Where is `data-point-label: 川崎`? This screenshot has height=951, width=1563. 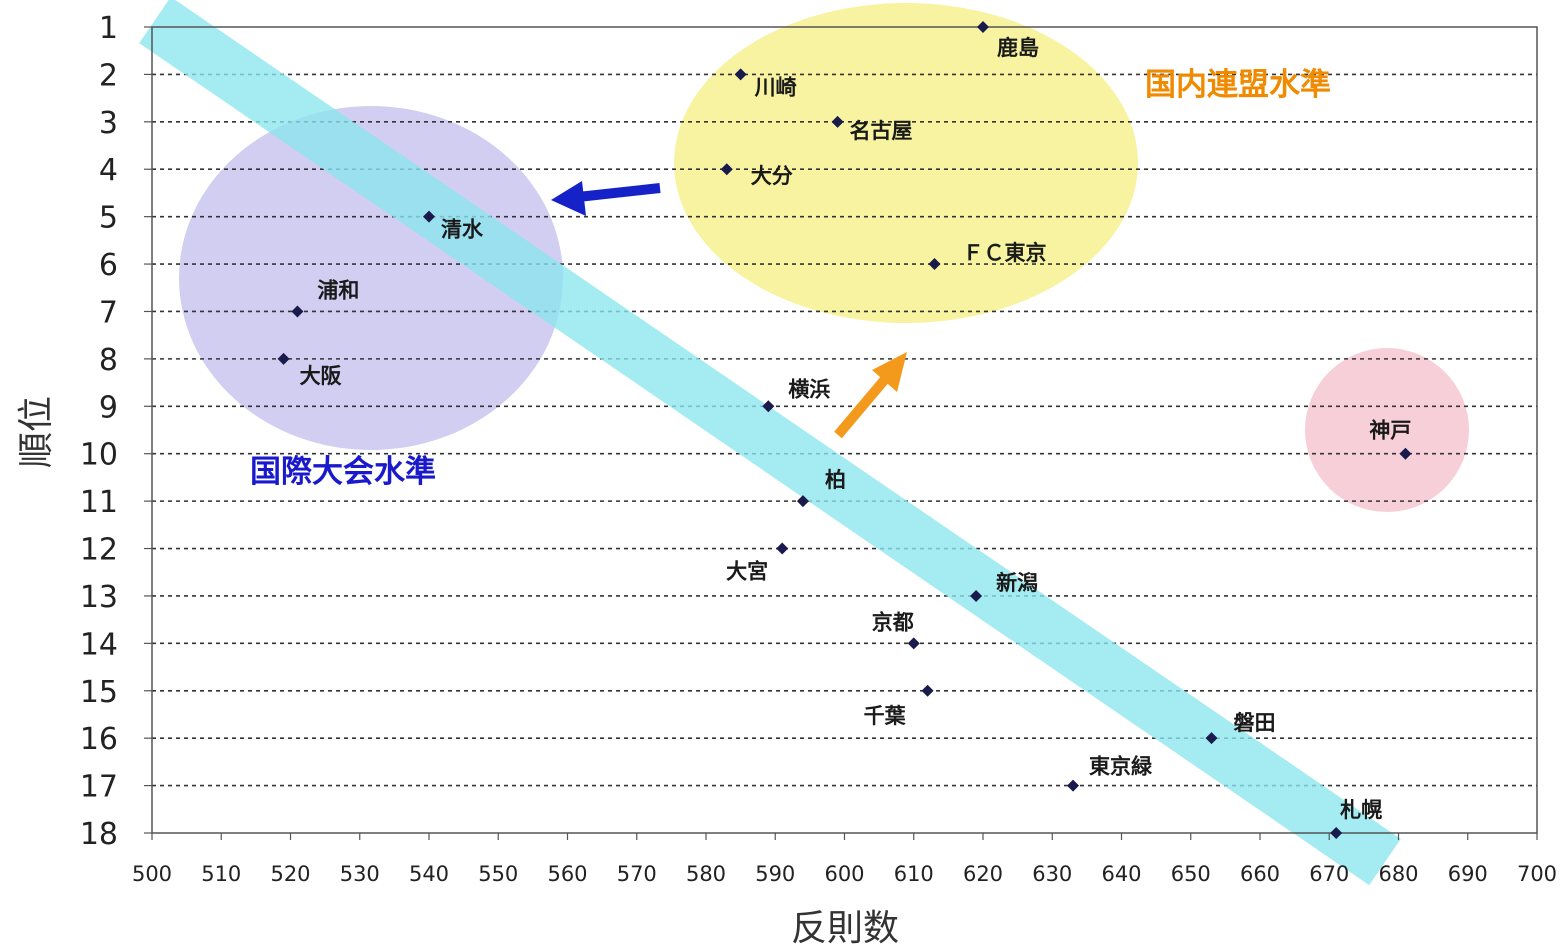
data-point-label: 川崎 is located at coordinates (775, 86).